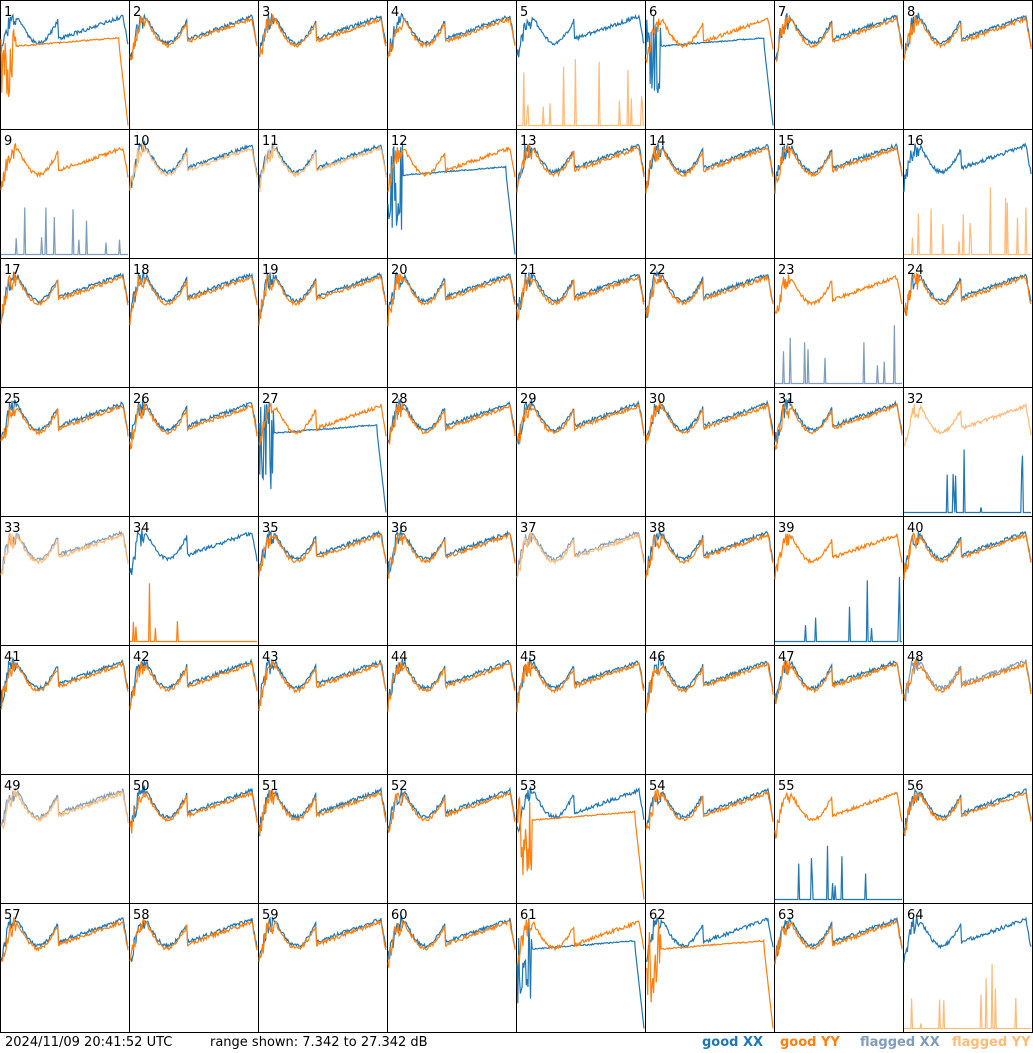  Describe the element at coordinates (839, 710) in the screenshot. I see `panel-47: 47` at that location.